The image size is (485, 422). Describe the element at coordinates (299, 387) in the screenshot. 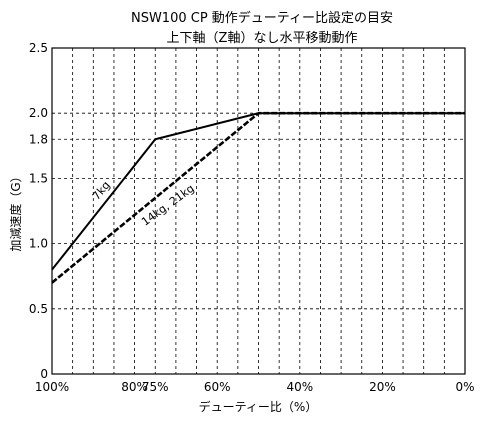

I see `x-tick-label: 40%` at that location.